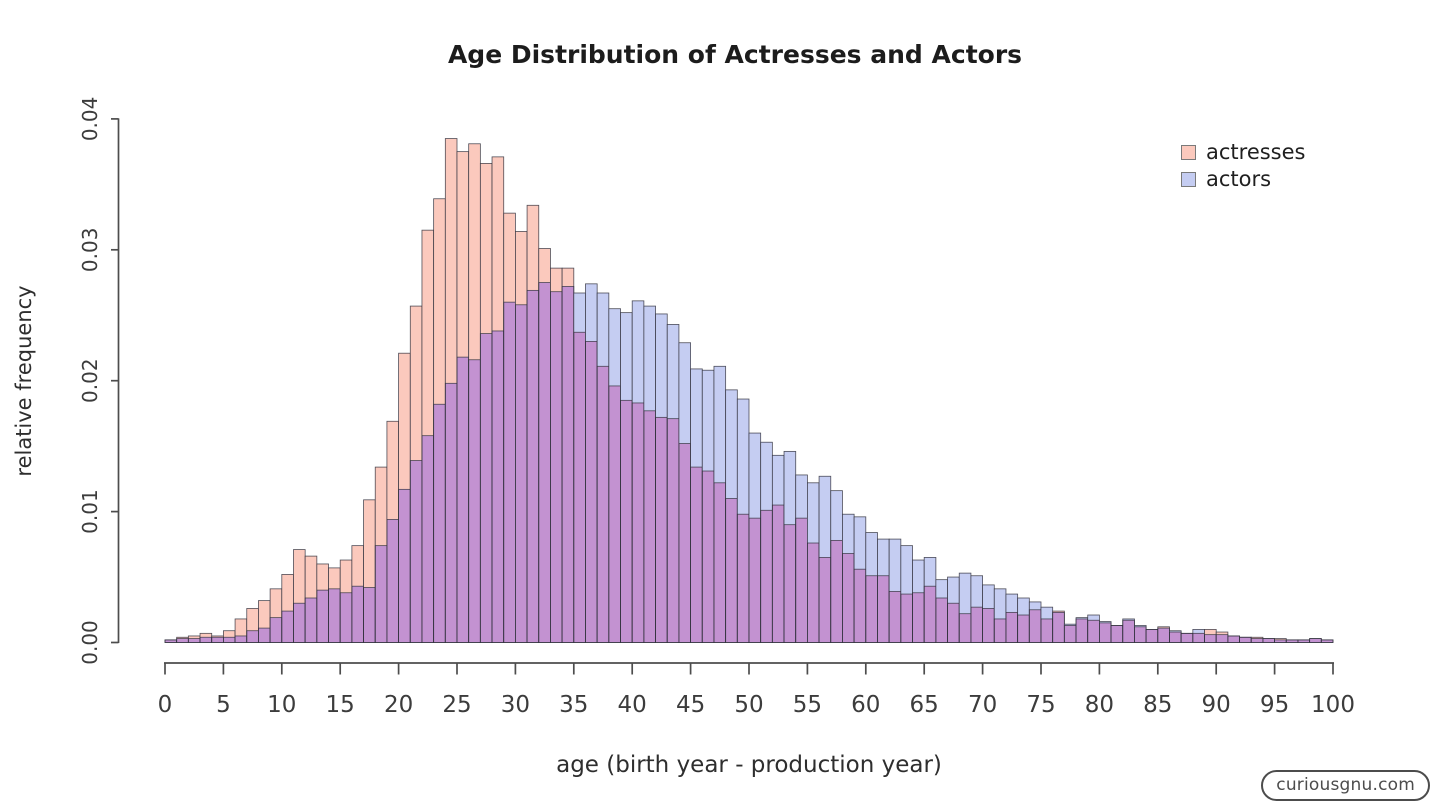  Describe the element at coordinates (90, 380) in the screenshot. I see `y-tick-label: 0.02` at that location.